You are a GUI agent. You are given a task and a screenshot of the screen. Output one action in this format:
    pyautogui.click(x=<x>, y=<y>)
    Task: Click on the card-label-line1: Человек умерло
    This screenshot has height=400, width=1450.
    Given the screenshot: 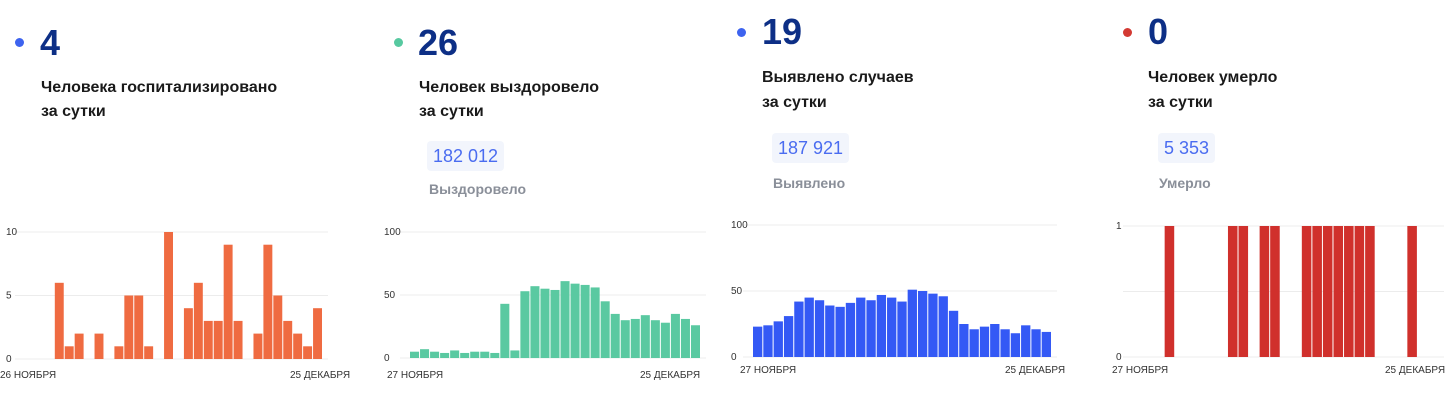 What is the action you would take?
    pyautogui.click(x=1213, y=77)
    